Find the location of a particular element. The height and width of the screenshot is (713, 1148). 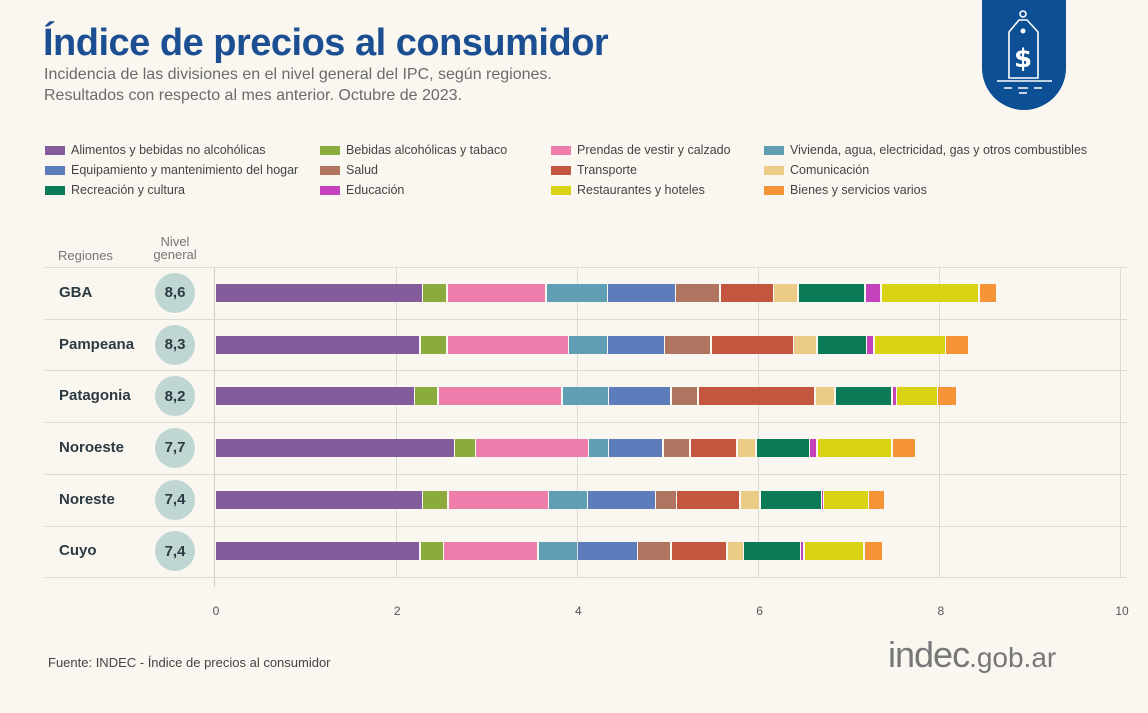

logo-suffix: .gob.ar is located at coordinates (1013, 657).